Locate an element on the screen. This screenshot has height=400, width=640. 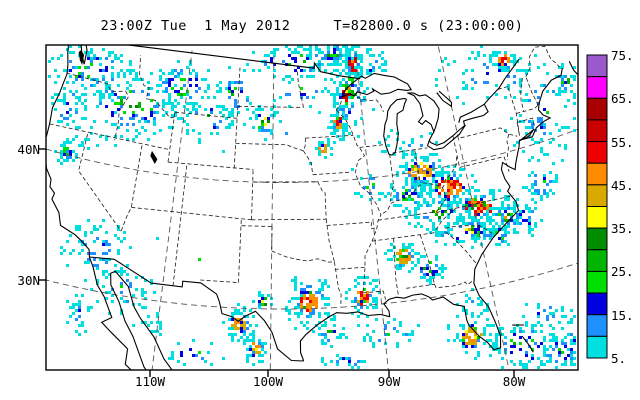
cbar-label-5: 5. is located at coordinates (619, 358).